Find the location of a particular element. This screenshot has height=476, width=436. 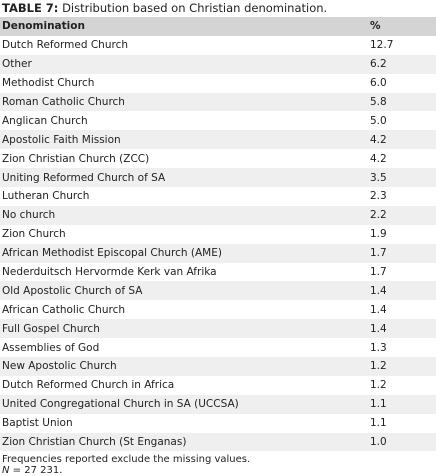

table-row: Assemblies of God 1.3 is located at coordinates (218, 347).